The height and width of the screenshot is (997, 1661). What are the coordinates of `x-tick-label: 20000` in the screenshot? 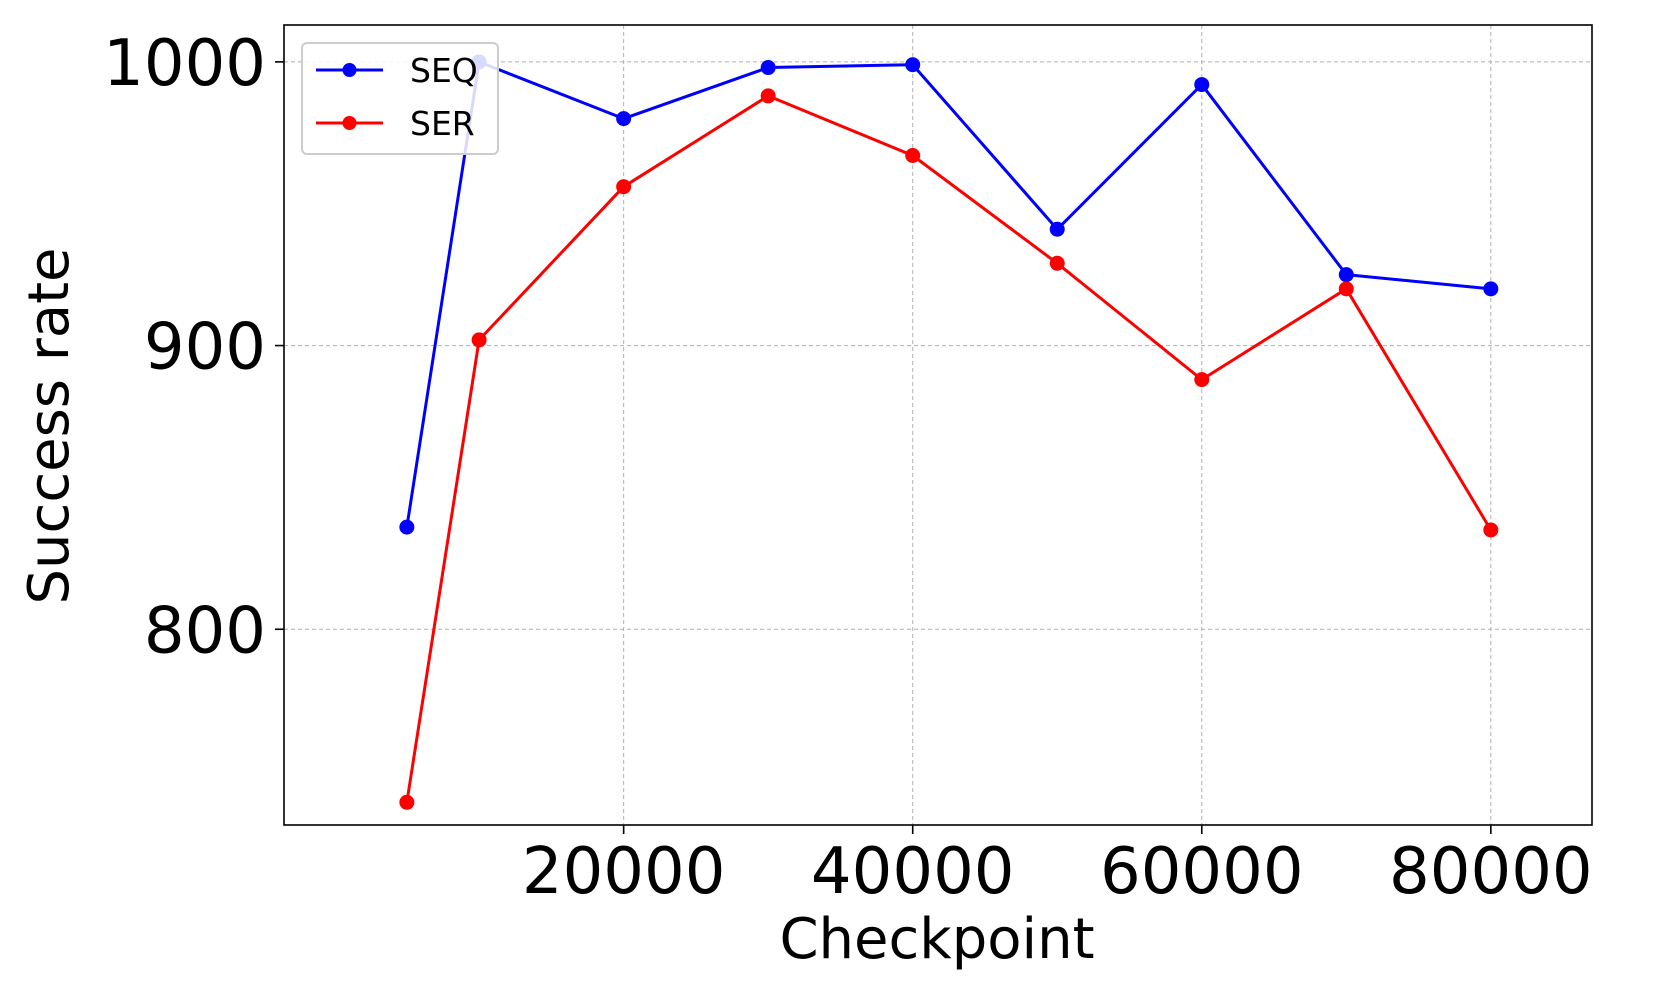 It's located at (624, 872).